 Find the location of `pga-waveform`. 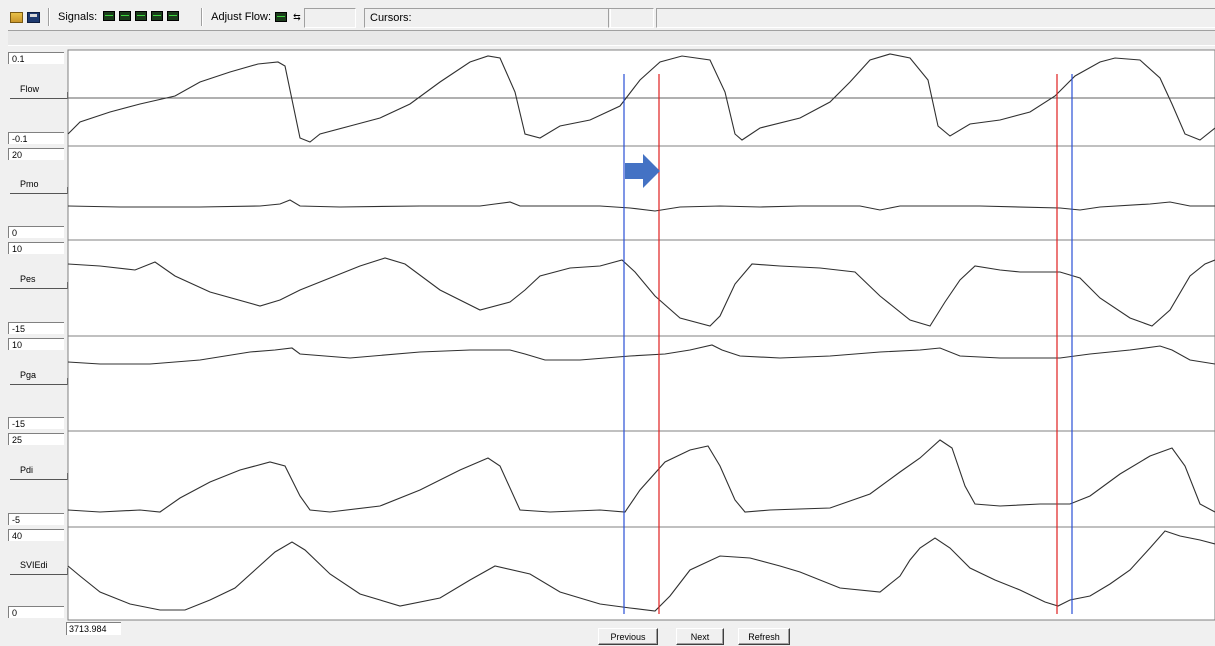

pga-waveform is located at coordinates (641, 354).